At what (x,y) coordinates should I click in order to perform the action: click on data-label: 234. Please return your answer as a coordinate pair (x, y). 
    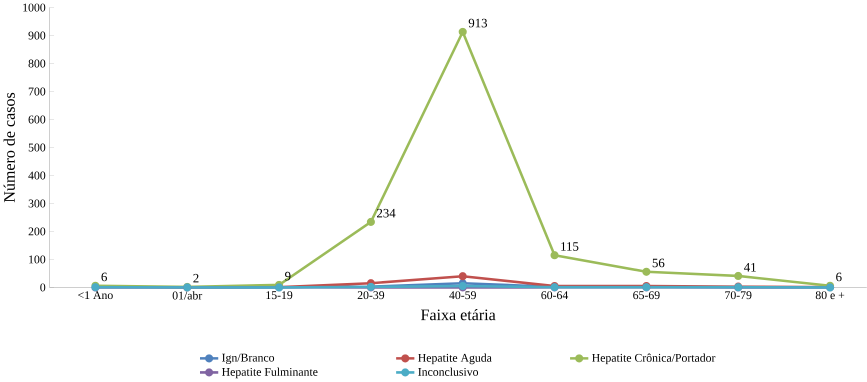
    Looking at the image, I should click on (386, 213).